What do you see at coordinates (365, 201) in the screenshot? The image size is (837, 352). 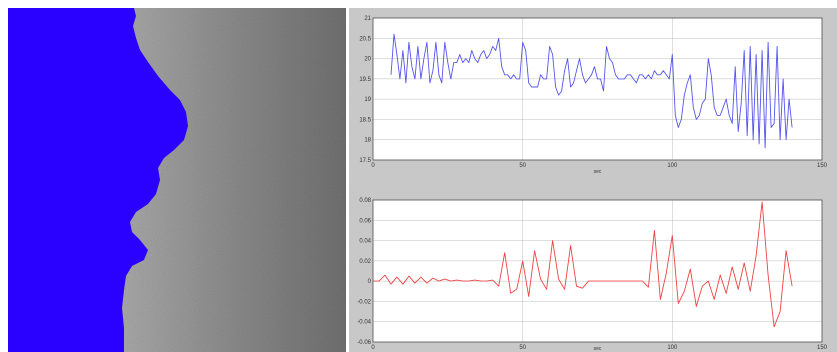 I see `y-tick-label: 0.08` at bounding box center [365, 201].